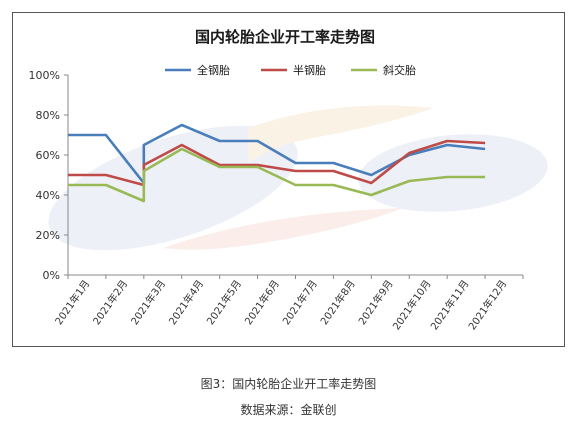 The image size is (577, 421). What do you see at coordinates (48, 115) in the screenshot?
I see `y-tick-label: 80%` at bounding box center [48, 115].